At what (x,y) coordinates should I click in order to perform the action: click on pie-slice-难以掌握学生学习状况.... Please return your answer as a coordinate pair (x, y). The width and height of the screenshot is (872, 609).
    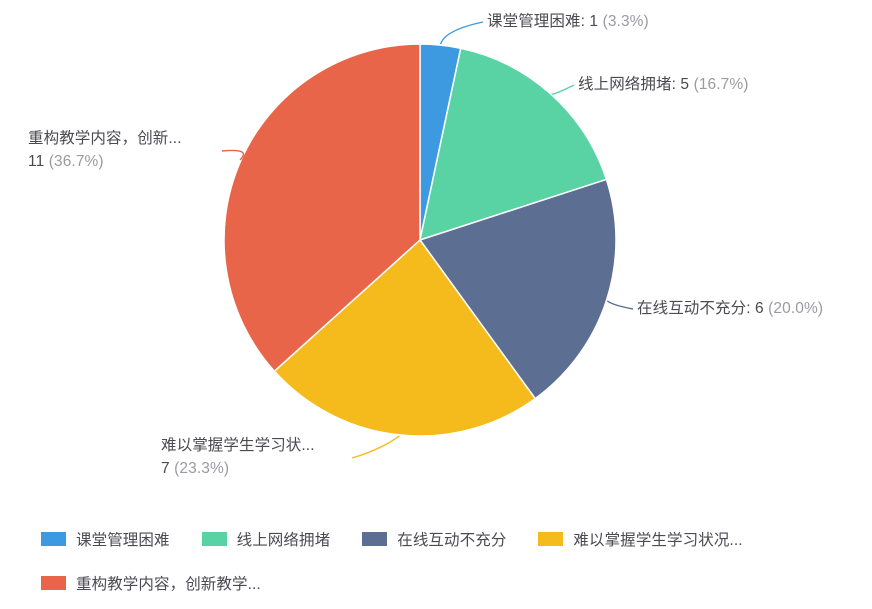
    Looking at the image, I should click on (405, 337).